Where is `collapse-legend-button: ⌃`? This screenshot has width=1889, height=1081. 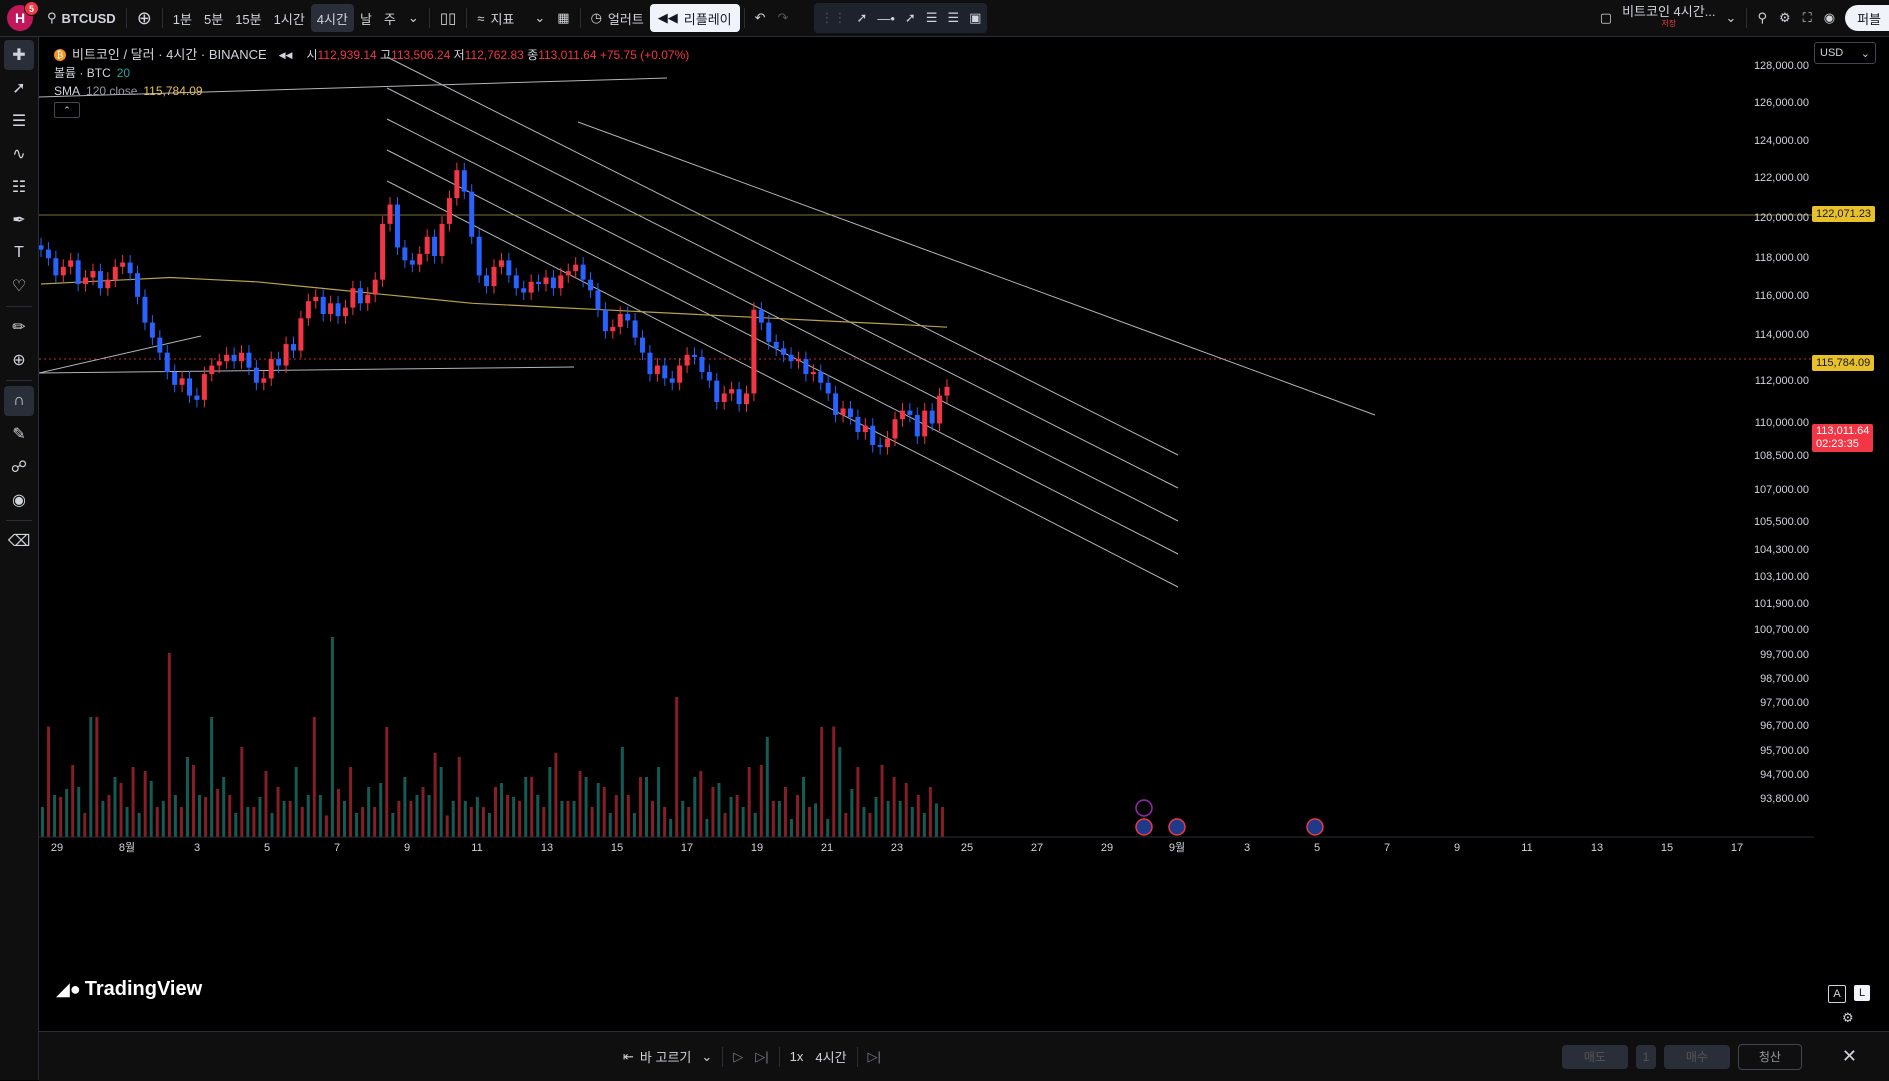 collapse-legend-button: ⌃ is located at coordinates (67, 110).